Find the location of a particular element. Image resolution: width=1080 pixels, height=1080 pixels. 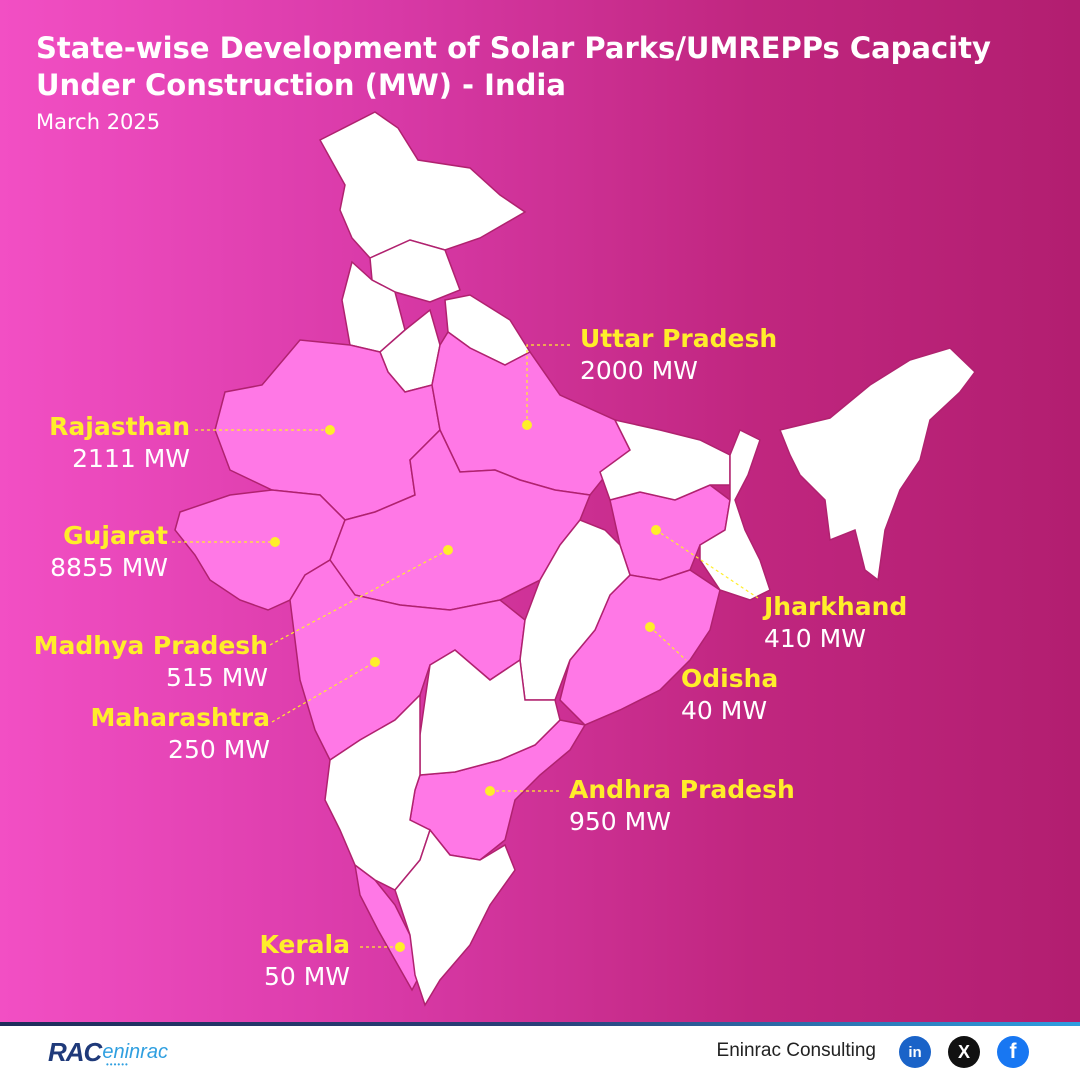

marker-maharashtra is located at coordinates (375, 662).